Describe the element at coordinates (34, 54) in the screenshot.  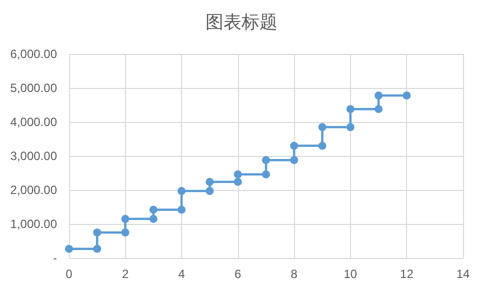
I see `y-tick-label: 6,000.00` at that location.